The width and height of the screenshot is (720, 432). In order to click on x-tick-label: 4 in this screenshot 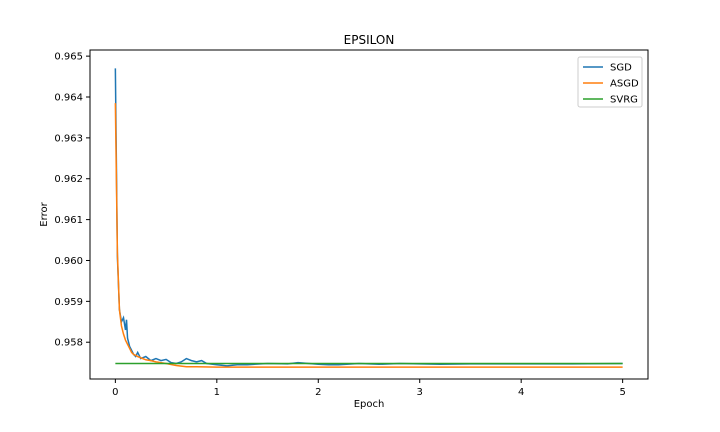, I will do `click(521, 392)`.